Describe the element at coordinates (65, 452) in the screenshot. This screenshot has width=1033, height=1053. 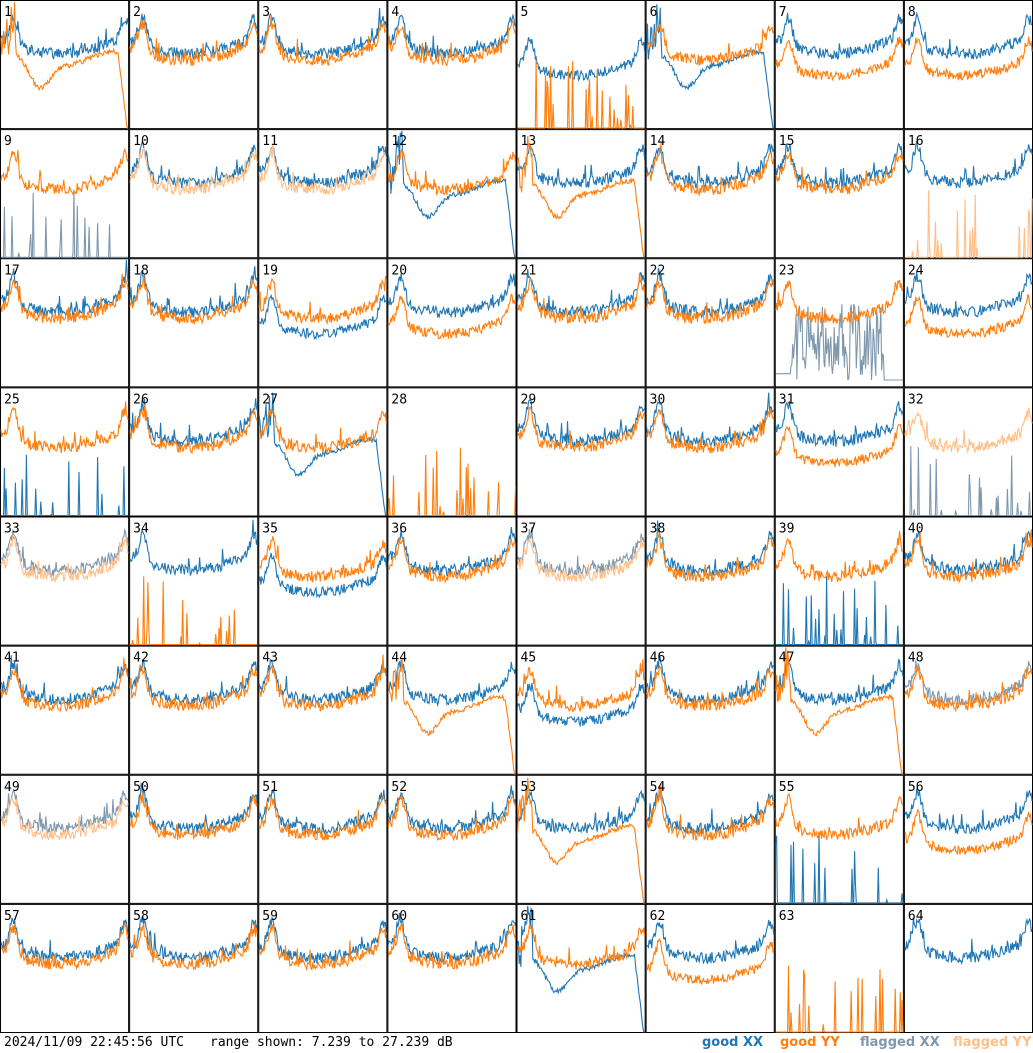
I see `panel-25: 25` at that location.